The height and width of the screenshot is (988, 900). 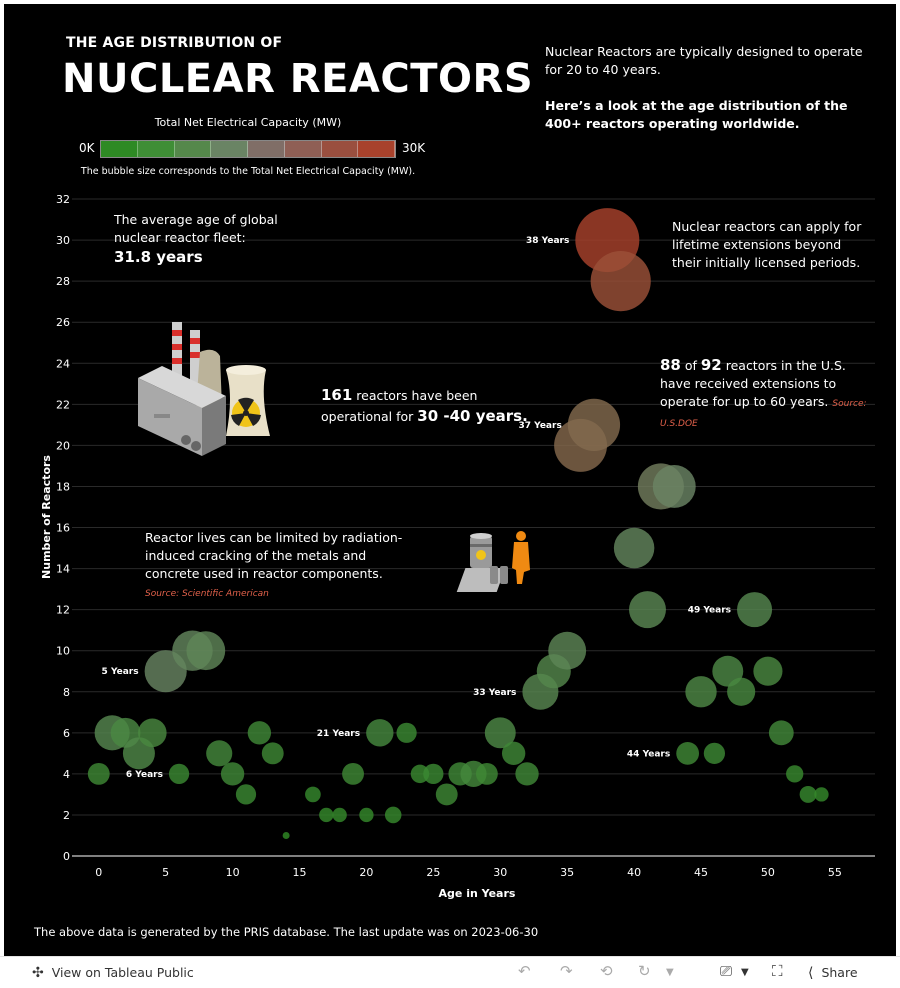 I want to click on tableau-logo-icon: ✣, so click(x=38, y=973).